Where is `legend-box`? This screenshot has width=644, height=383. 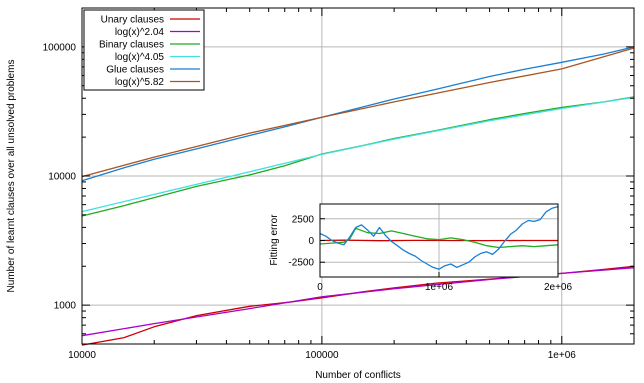 legend-box is located at coordinates (144, 50).